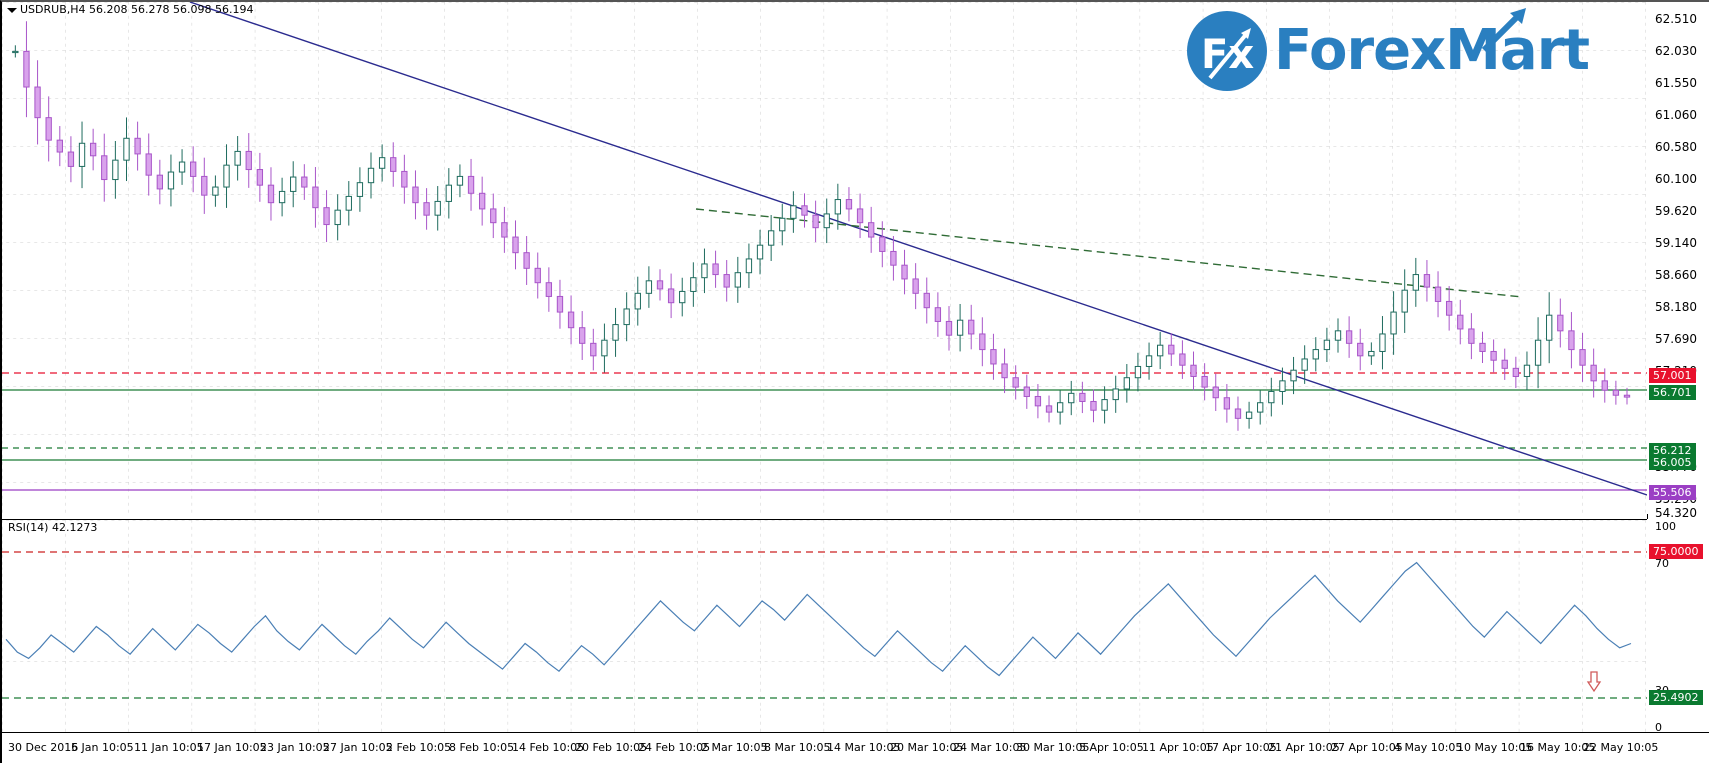 This screenshot has width=1709, height=763. What do you see at coordinates (1432, 50) in the screenshot?
I see `brand-name: ForexMart` at bounding box center [1432, 50].